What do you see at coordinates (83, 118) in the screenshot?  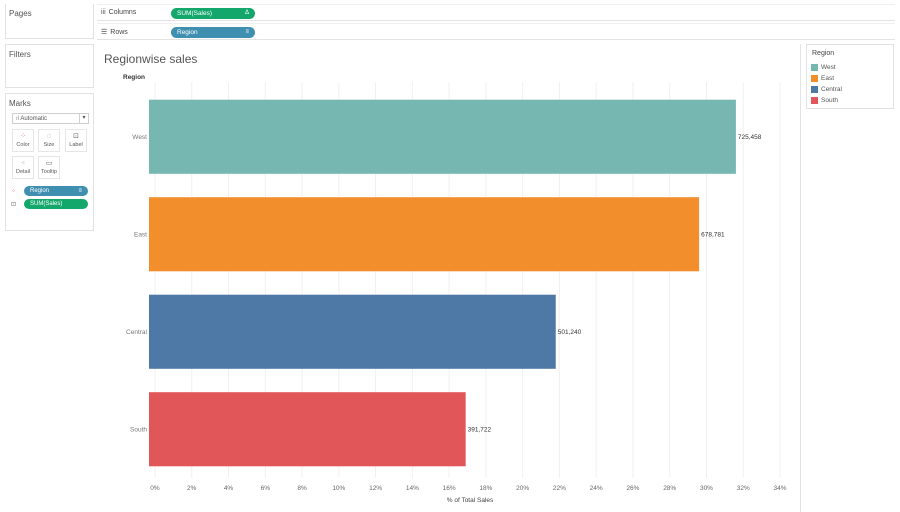 I see `chevron-down-icon: ▾` at bounding box center [83, 118].